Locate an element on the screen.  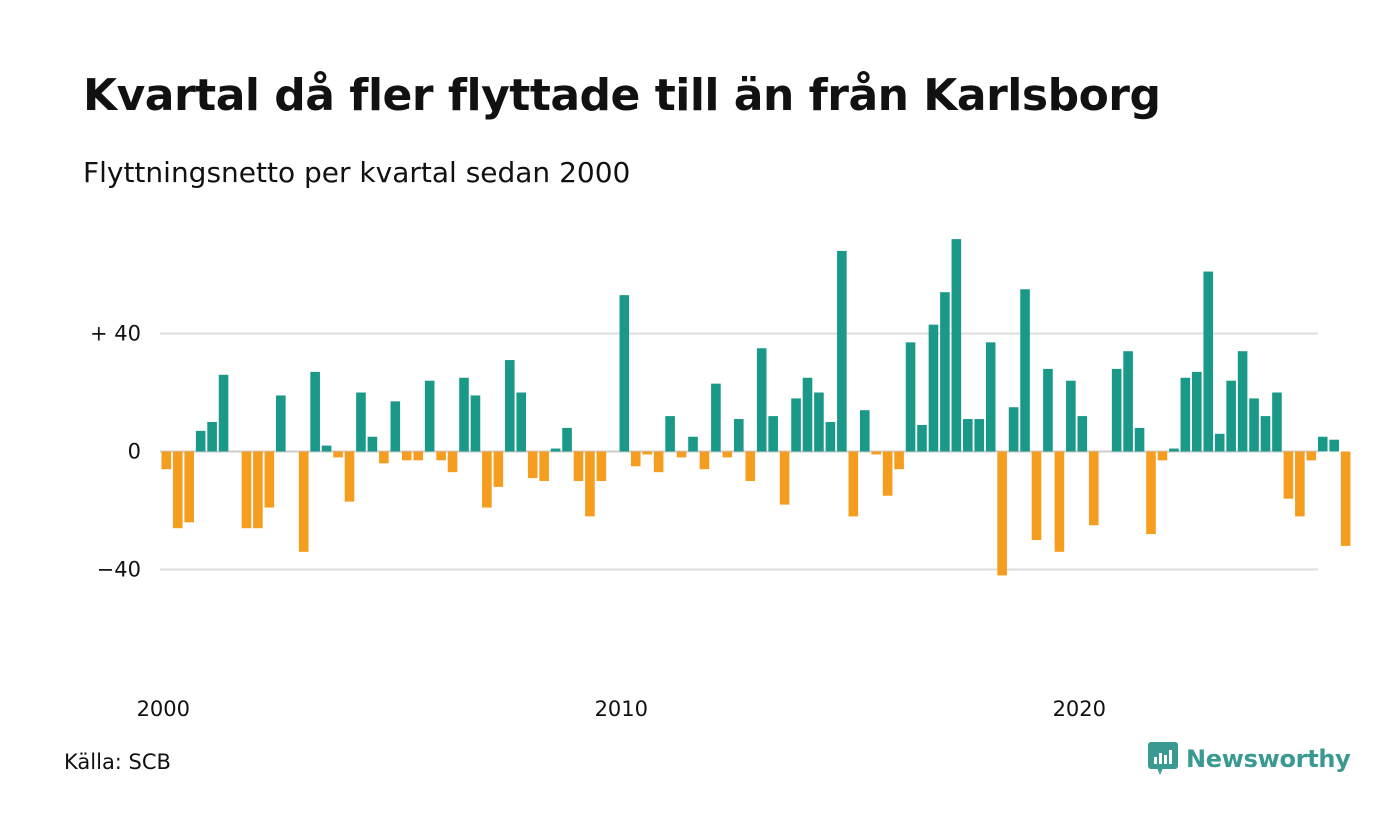
brand-logo: Newsworthy is located at coordinates (1249, 759).